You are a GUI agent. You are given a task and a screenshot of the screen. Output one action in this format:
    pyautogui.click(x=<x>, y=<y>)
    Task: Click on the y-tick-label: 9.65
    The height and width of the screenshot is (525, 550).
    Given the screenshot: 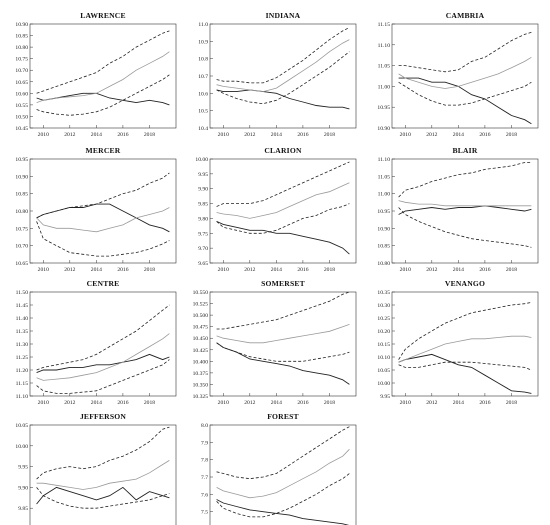 What is the action you would take?
    pyautogui.click(x=203, y=264)
    